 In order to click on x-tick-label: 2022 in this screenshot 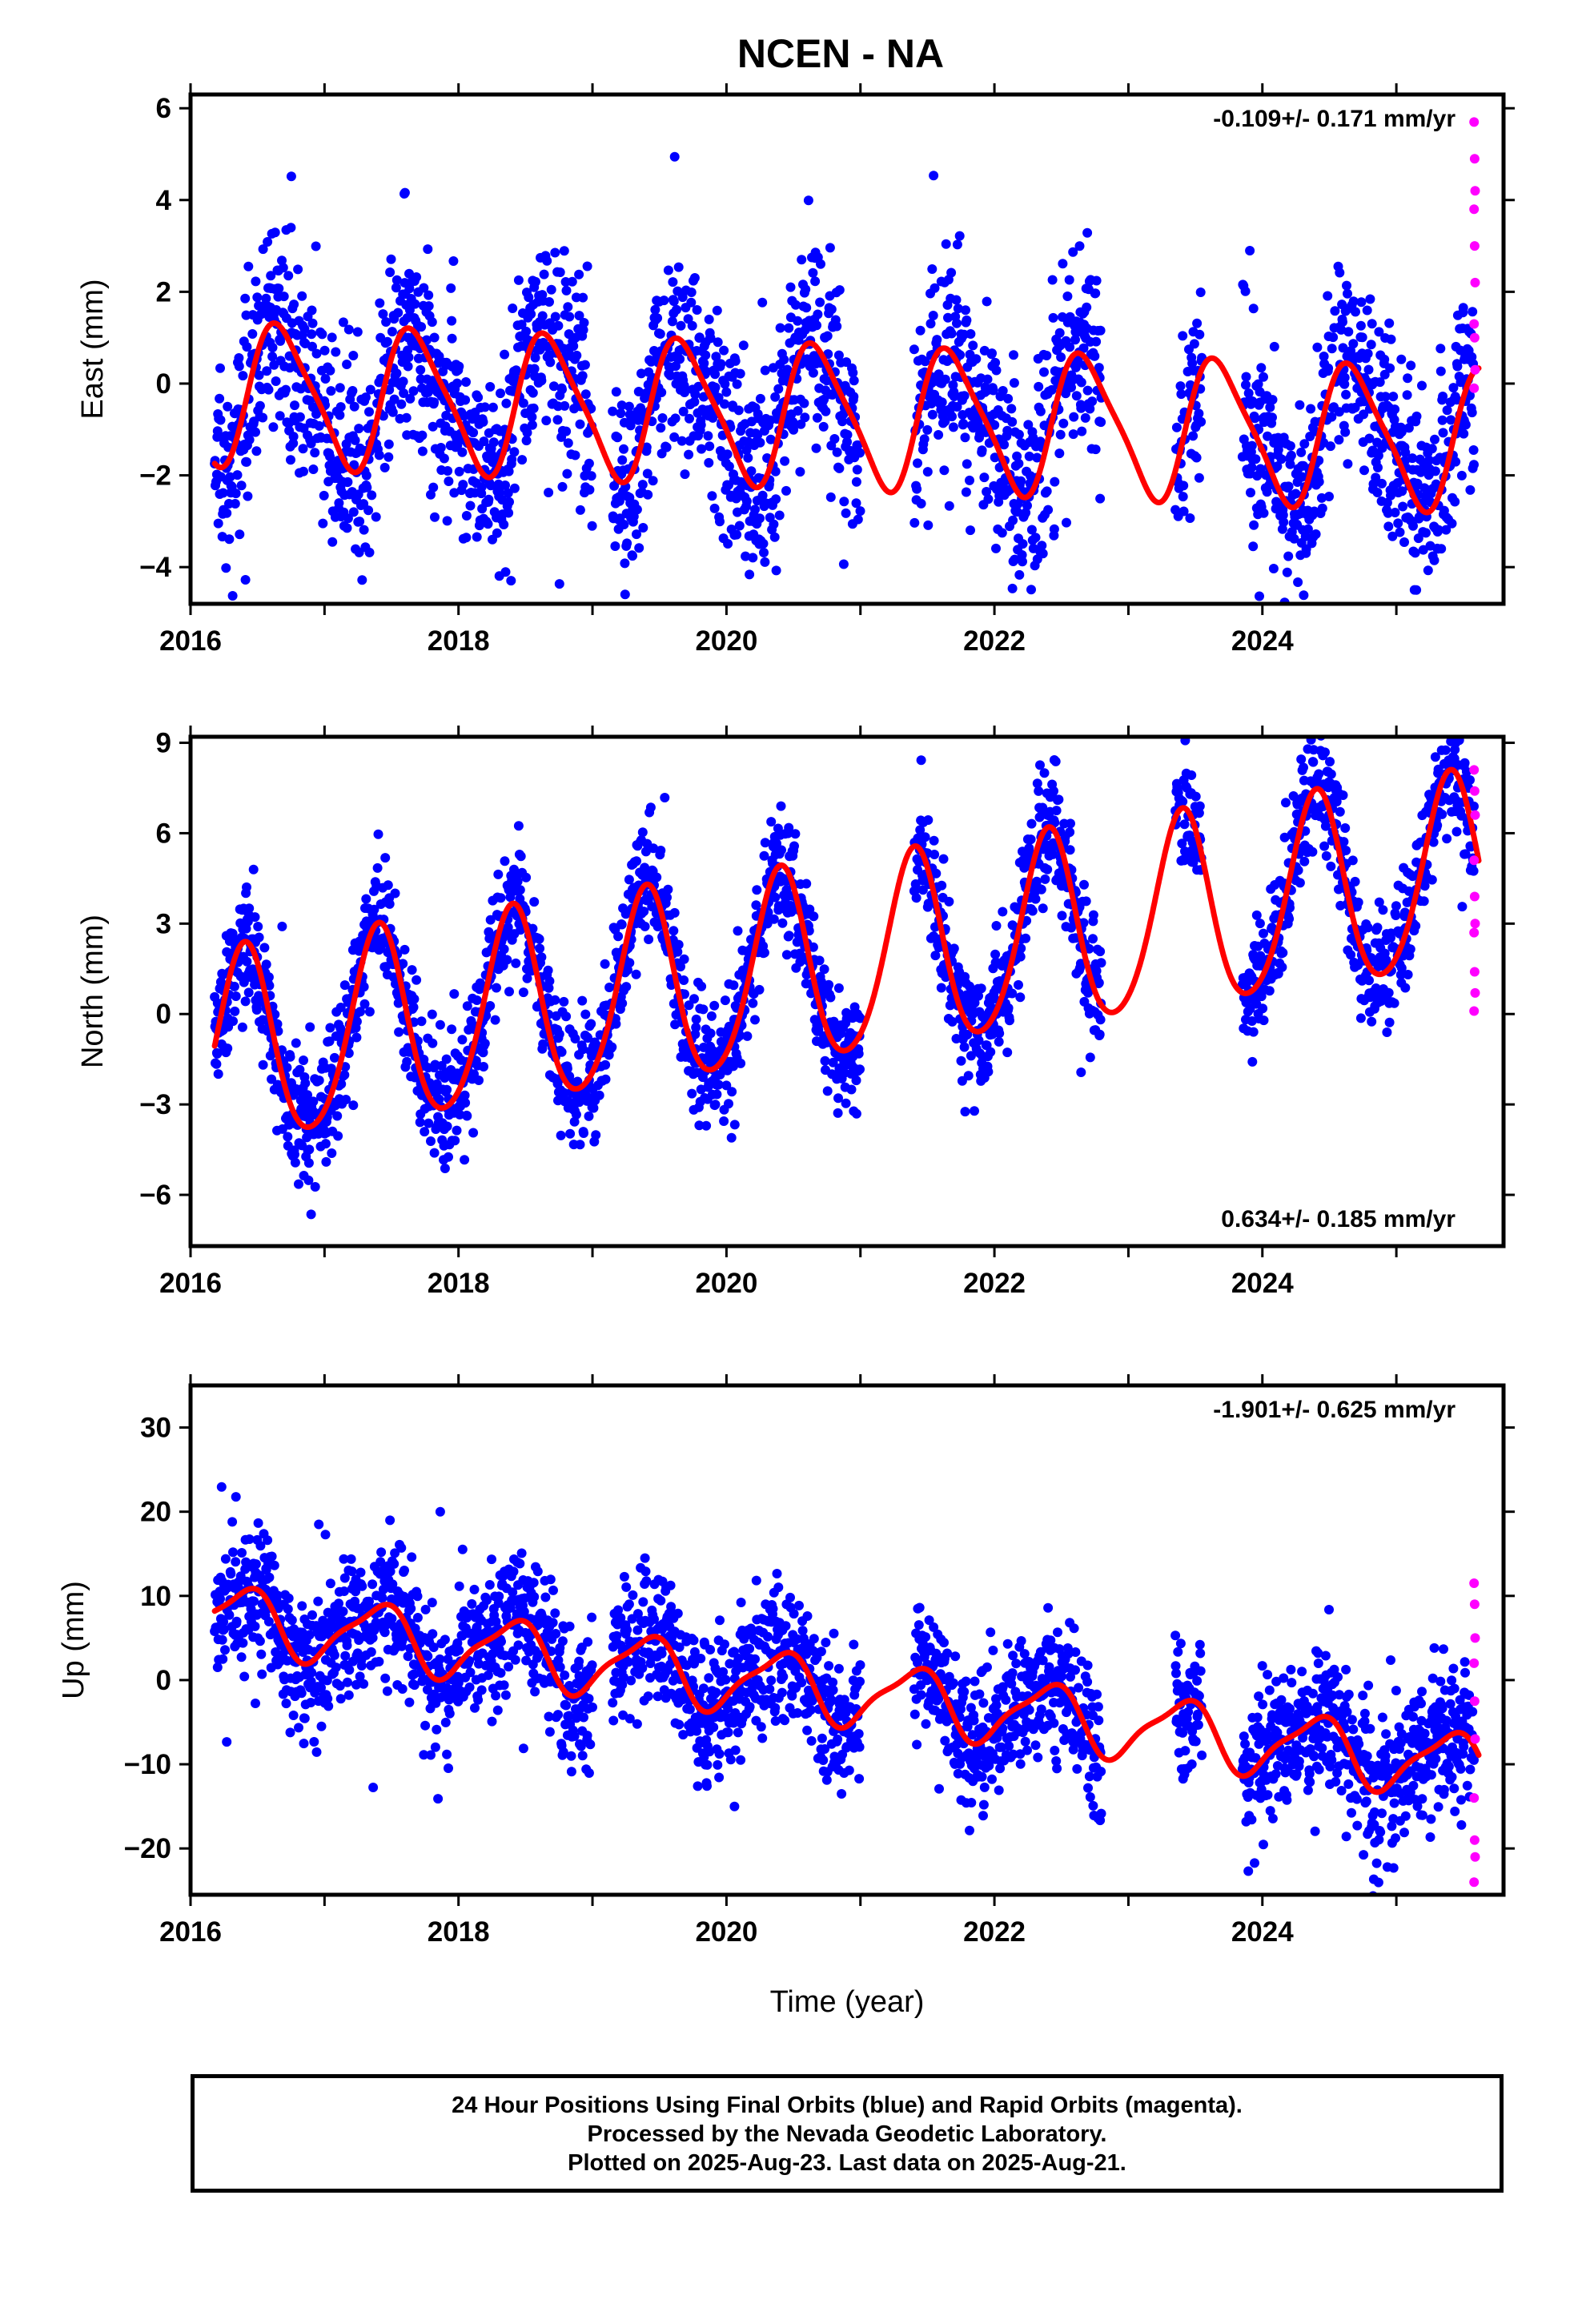, I will do `click(994, 1283)`.